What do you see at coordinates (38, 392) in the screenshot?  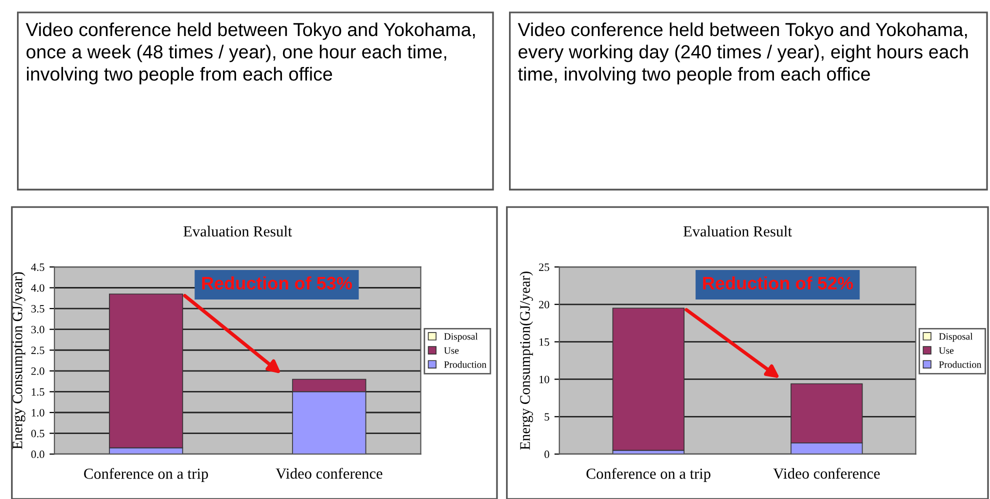 I see `y-tick-label: 1.5` at bounding box center [38, 392].